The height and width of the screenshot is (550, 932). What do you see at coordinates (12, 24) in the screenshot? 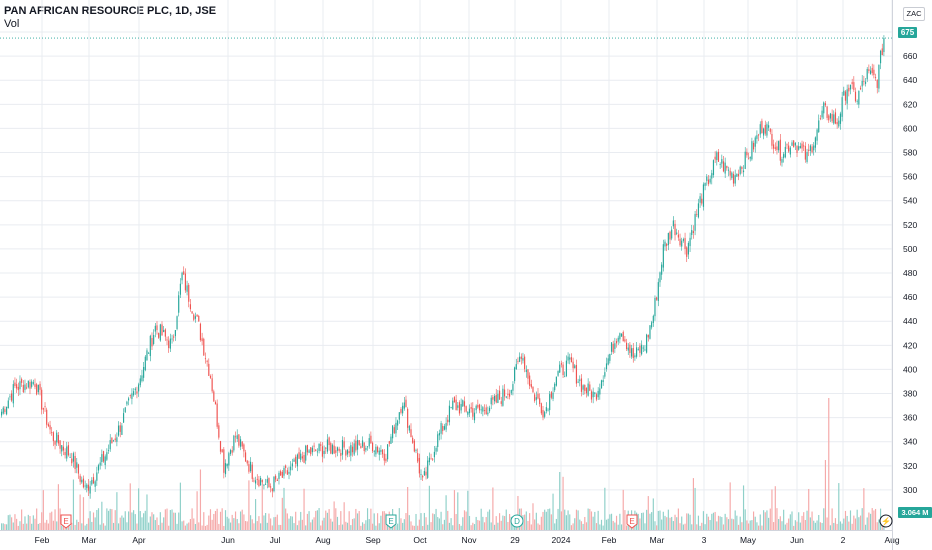
I see `volume-indicator-label: Vol` at bounding box center [12, 24].